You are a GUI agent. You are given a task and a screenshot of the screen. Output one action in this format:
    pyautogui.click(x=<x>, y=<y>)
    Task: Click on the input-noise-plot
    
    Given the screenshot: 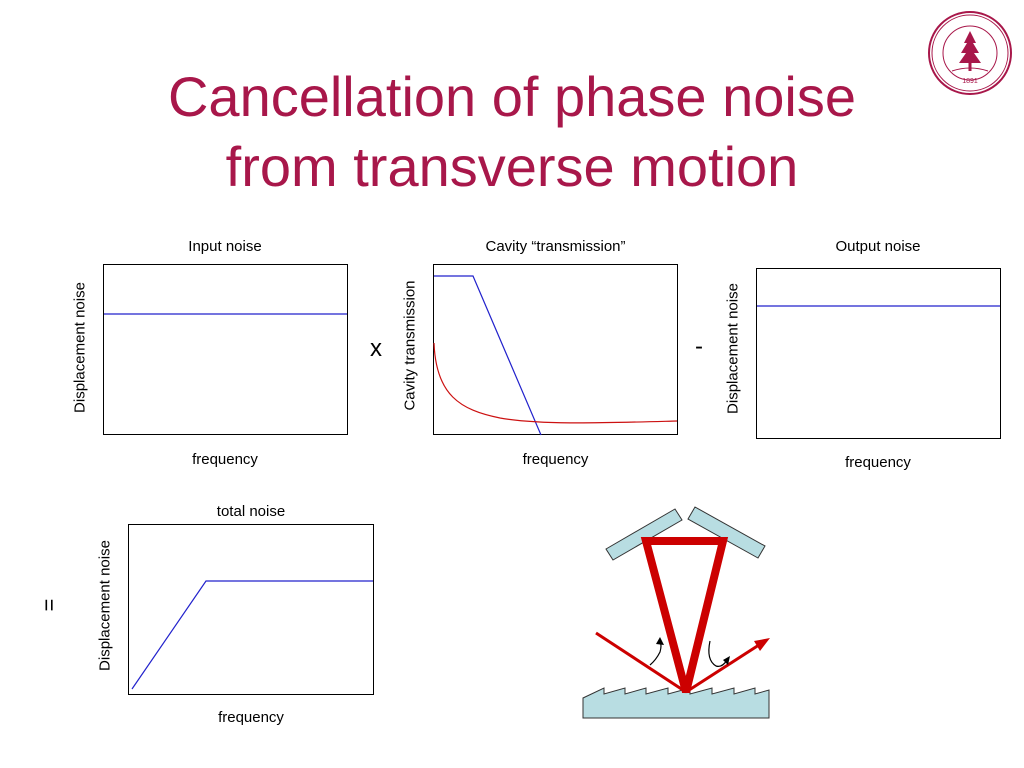 What is the action you would take?
    pyautogui.click(x=225, y=349)
    